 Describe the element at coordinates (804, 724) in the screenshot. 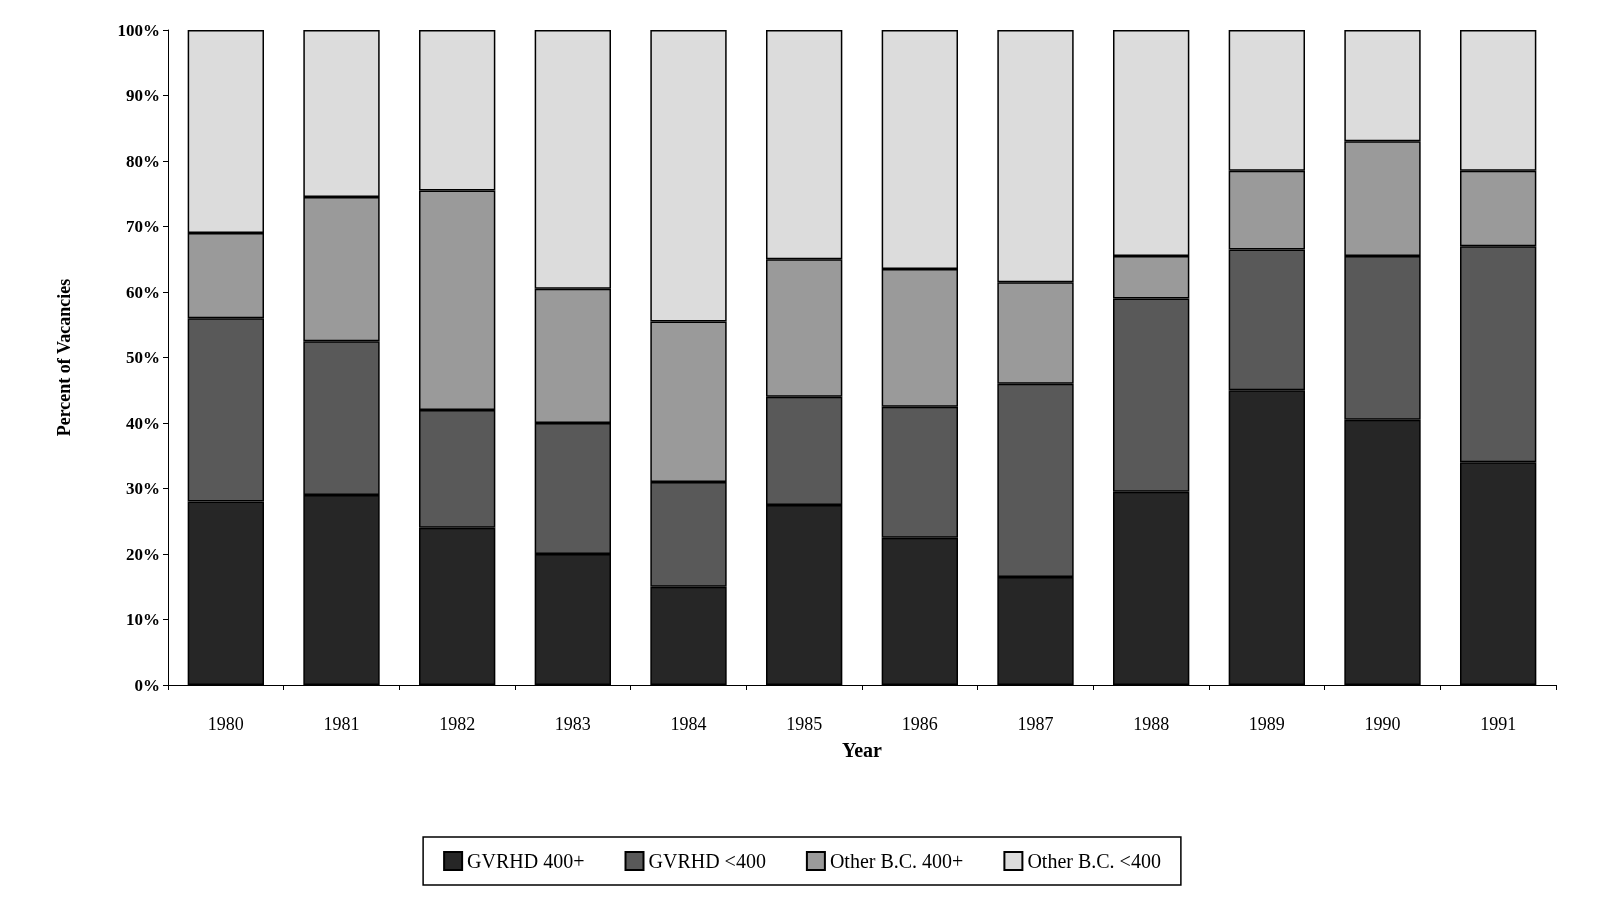

I see `x-tick-label: 1985` at that location.